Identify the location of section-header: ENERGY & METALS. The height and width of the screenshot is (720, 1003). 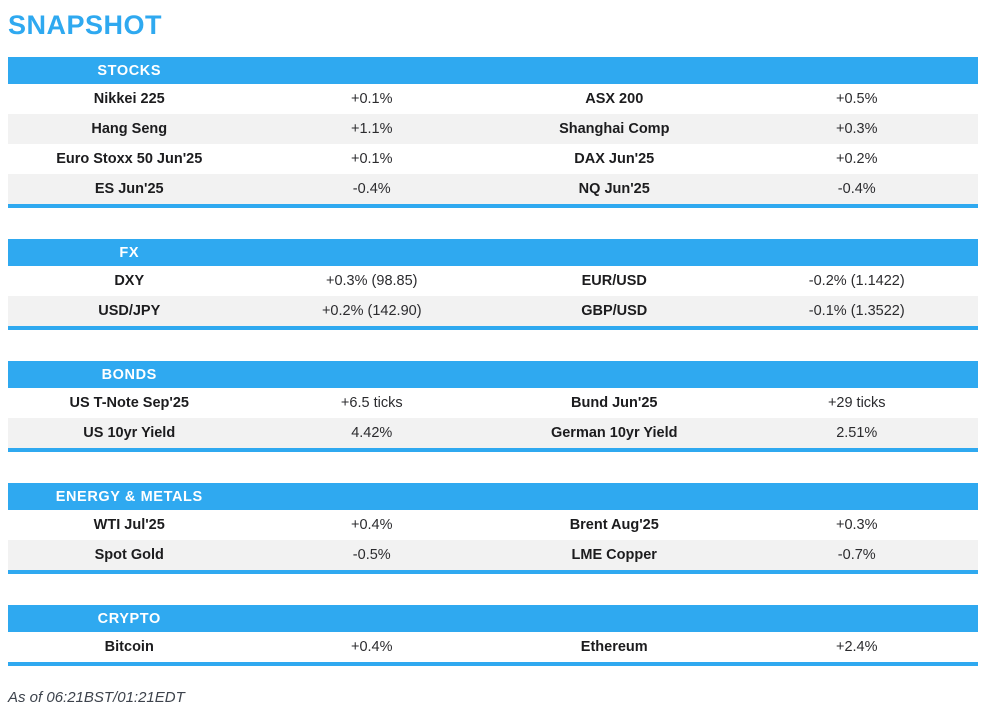
(493, 496).